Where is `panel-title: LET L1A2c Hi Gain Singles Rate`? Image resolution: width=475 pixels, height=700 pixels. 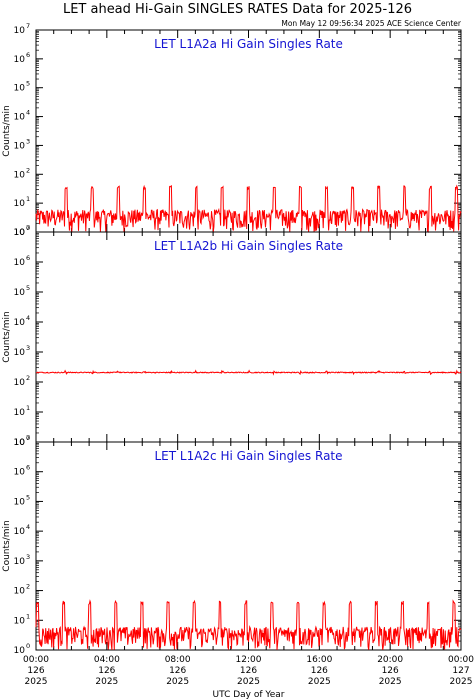
panel-title: LET L1A2c Hi Gain Singles Rate is located at coordinates (248, 456).